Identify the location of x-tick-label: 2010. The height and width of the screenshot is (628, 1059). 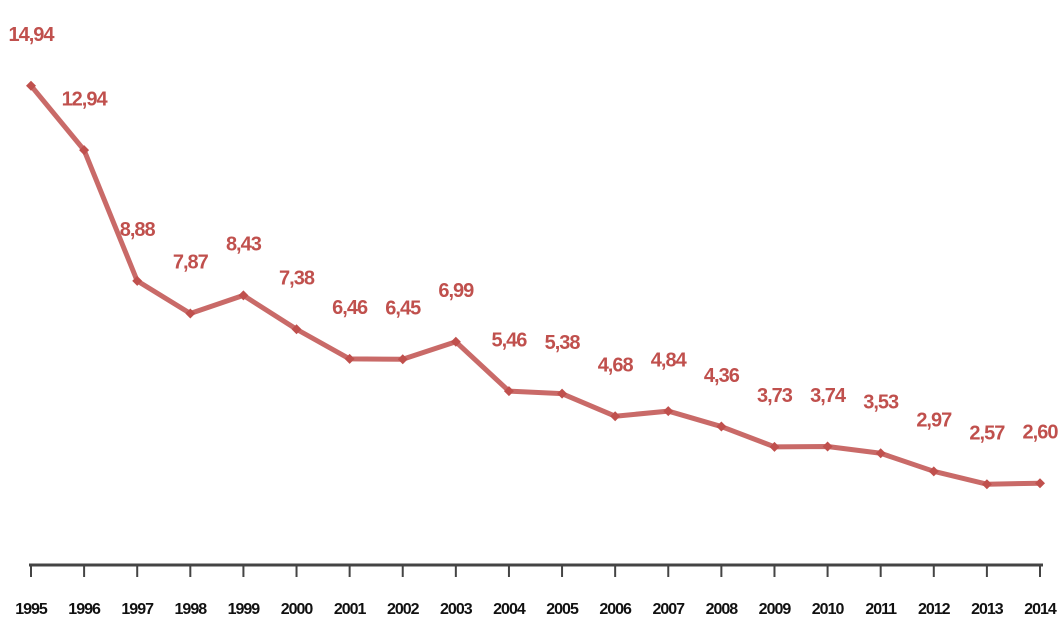
(828, 609).